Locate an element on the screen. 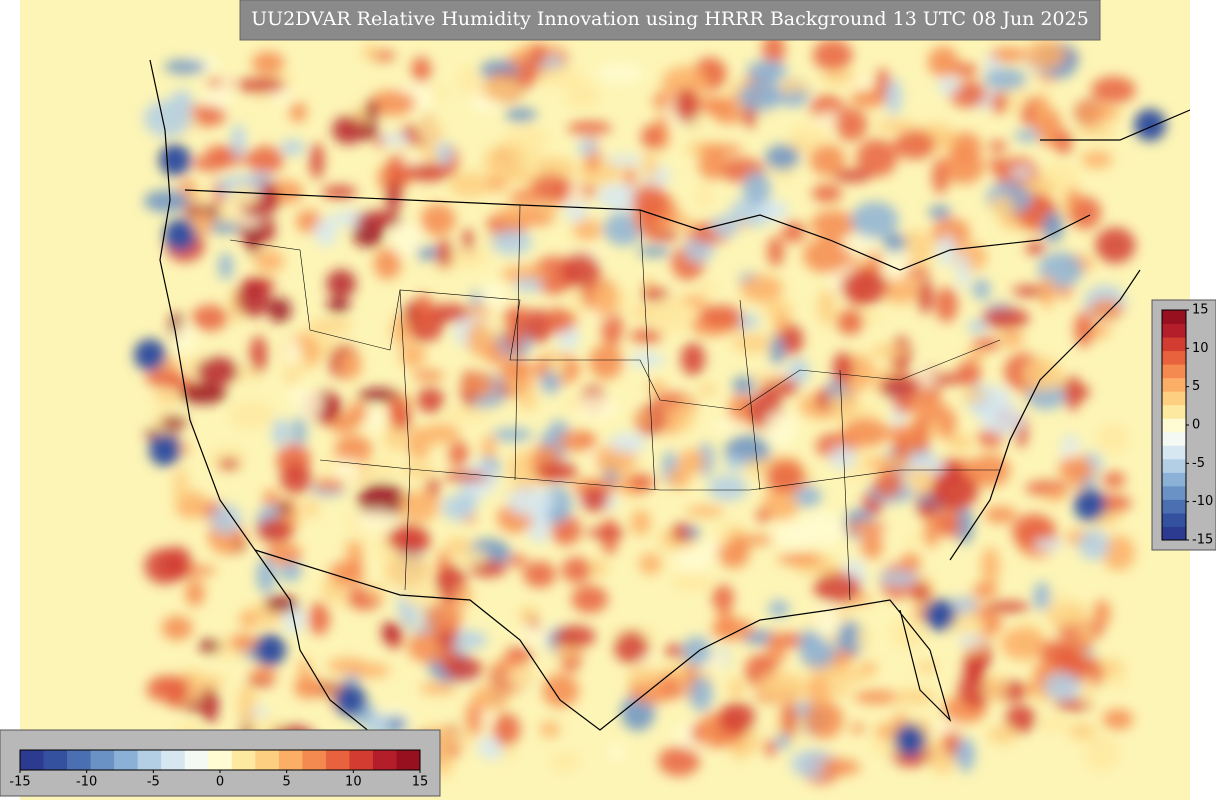 This screenshot has height=804, width=1216. border is located at coordinates (603, 640).